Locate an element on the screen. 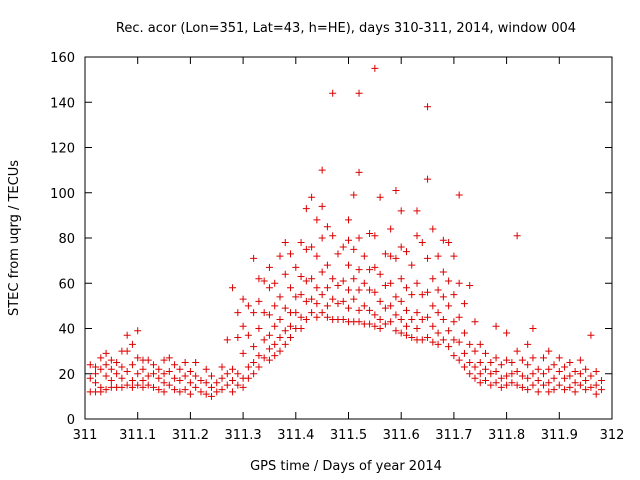  x-tick-label: 311.6 is located at coordinates (401, 435).